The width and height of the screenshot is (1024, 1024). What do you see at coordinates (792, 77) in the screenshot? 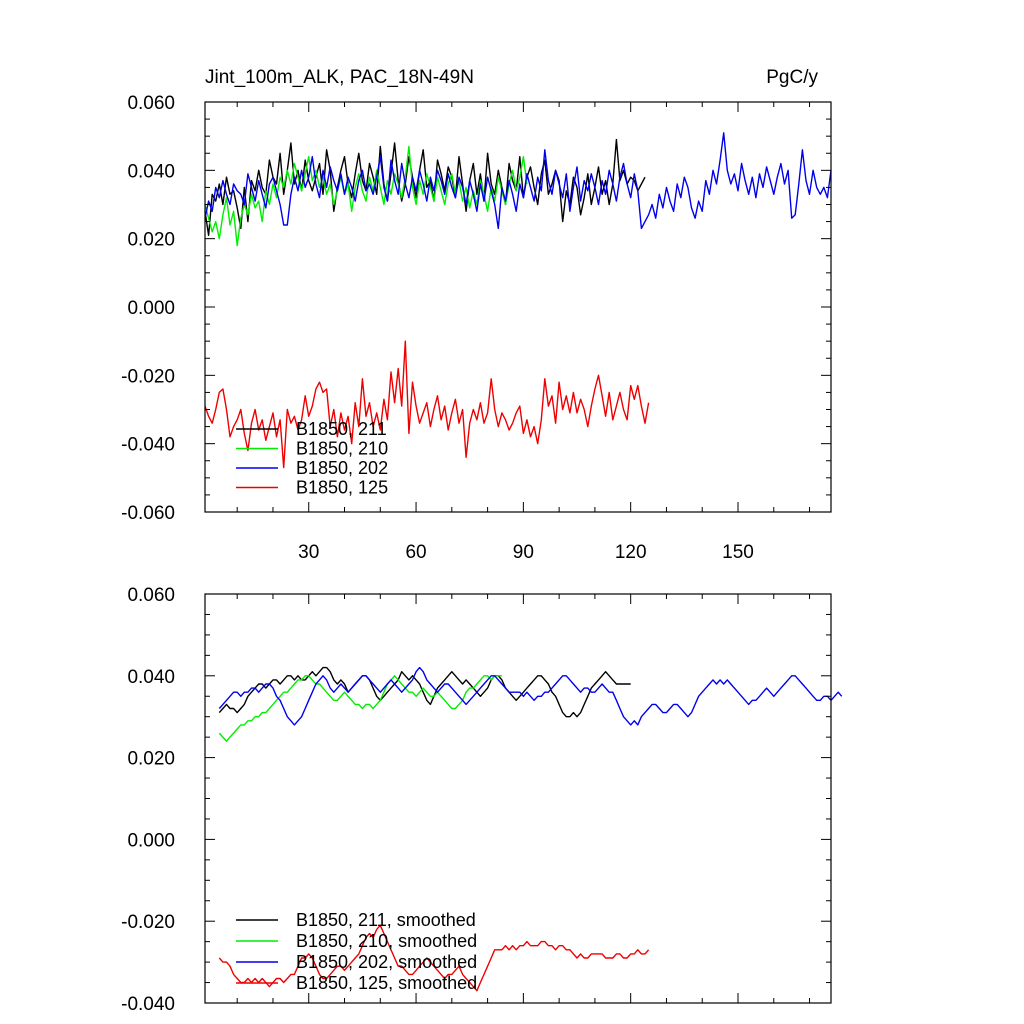
I see `units-label: PgC/y` at bounding box center [792, 77].